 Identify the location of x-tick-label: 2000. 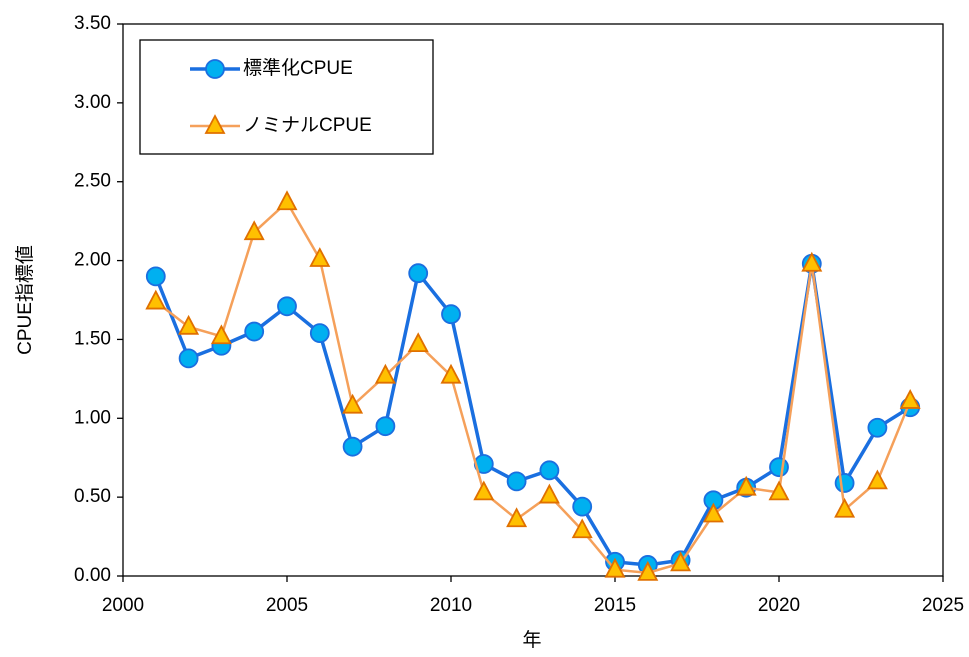
(123, 605).